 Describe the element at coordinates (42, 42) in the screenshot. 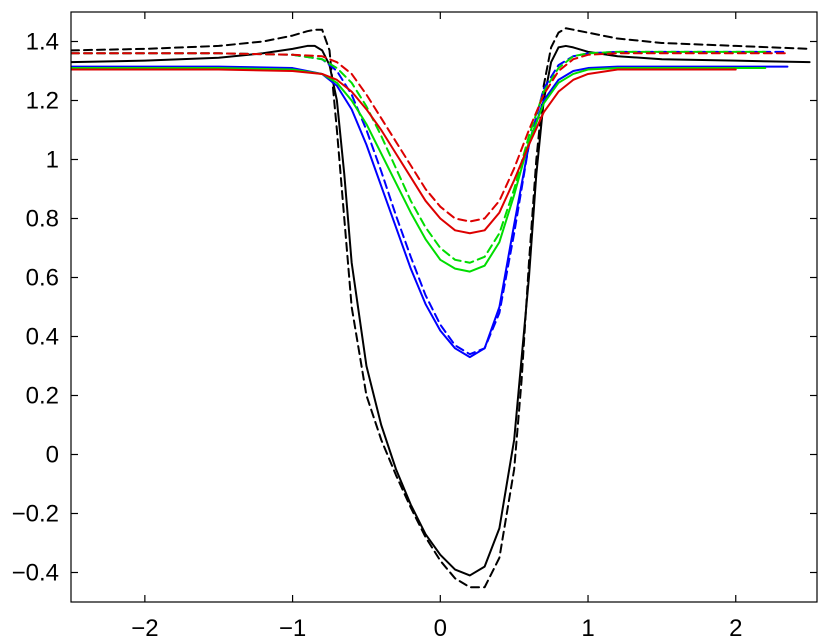

I see `y-tick-label: 1.4` at that location.